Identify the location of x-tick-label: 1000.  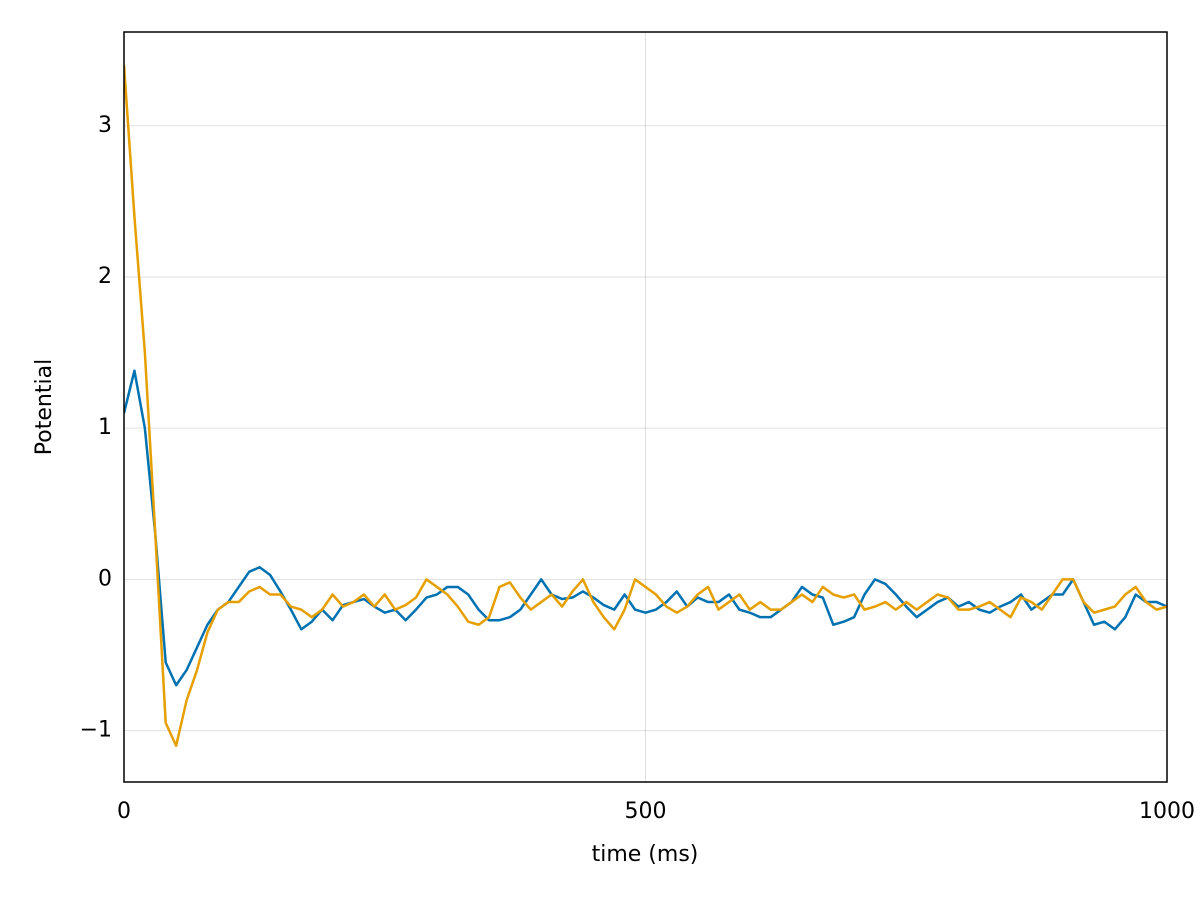
(1167, 811).